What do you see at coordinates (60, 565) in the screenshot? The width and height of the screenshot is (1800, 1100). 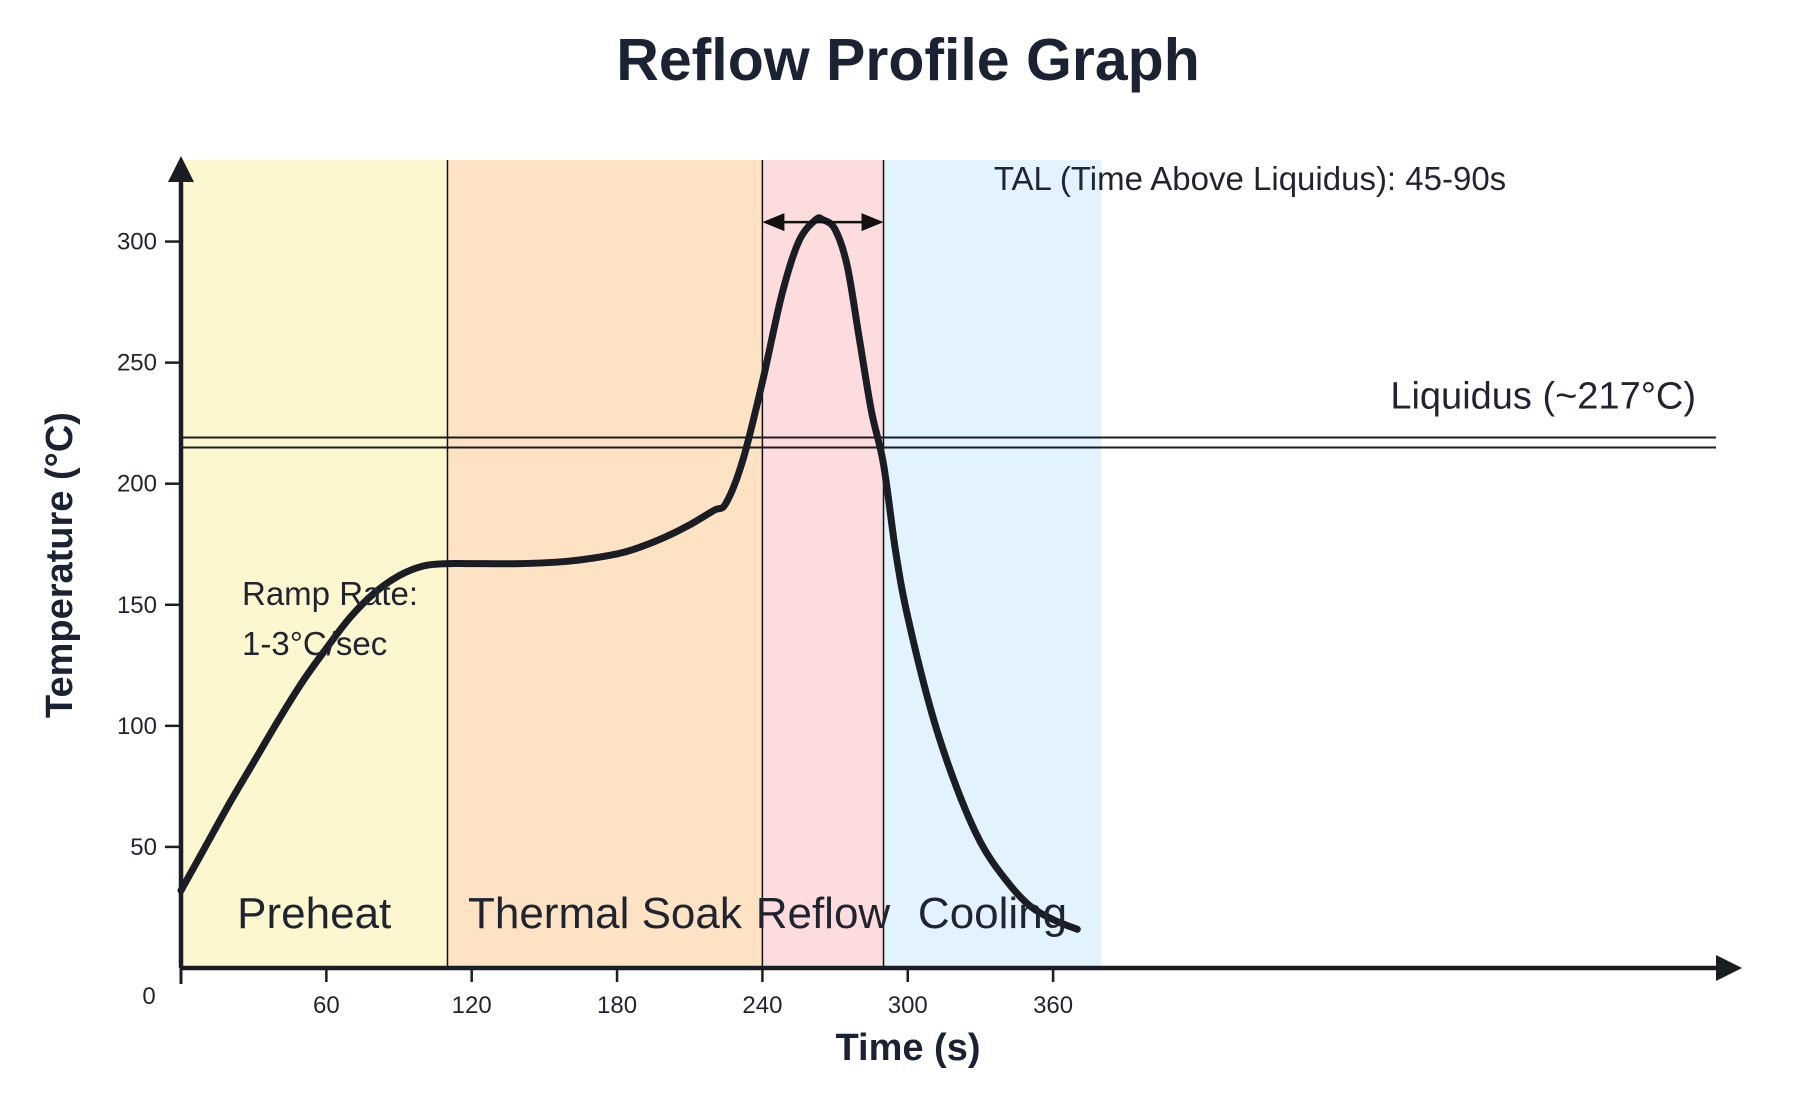 I see `y-axis-title: Temperature (°C)` at bounding box center [60, 565].